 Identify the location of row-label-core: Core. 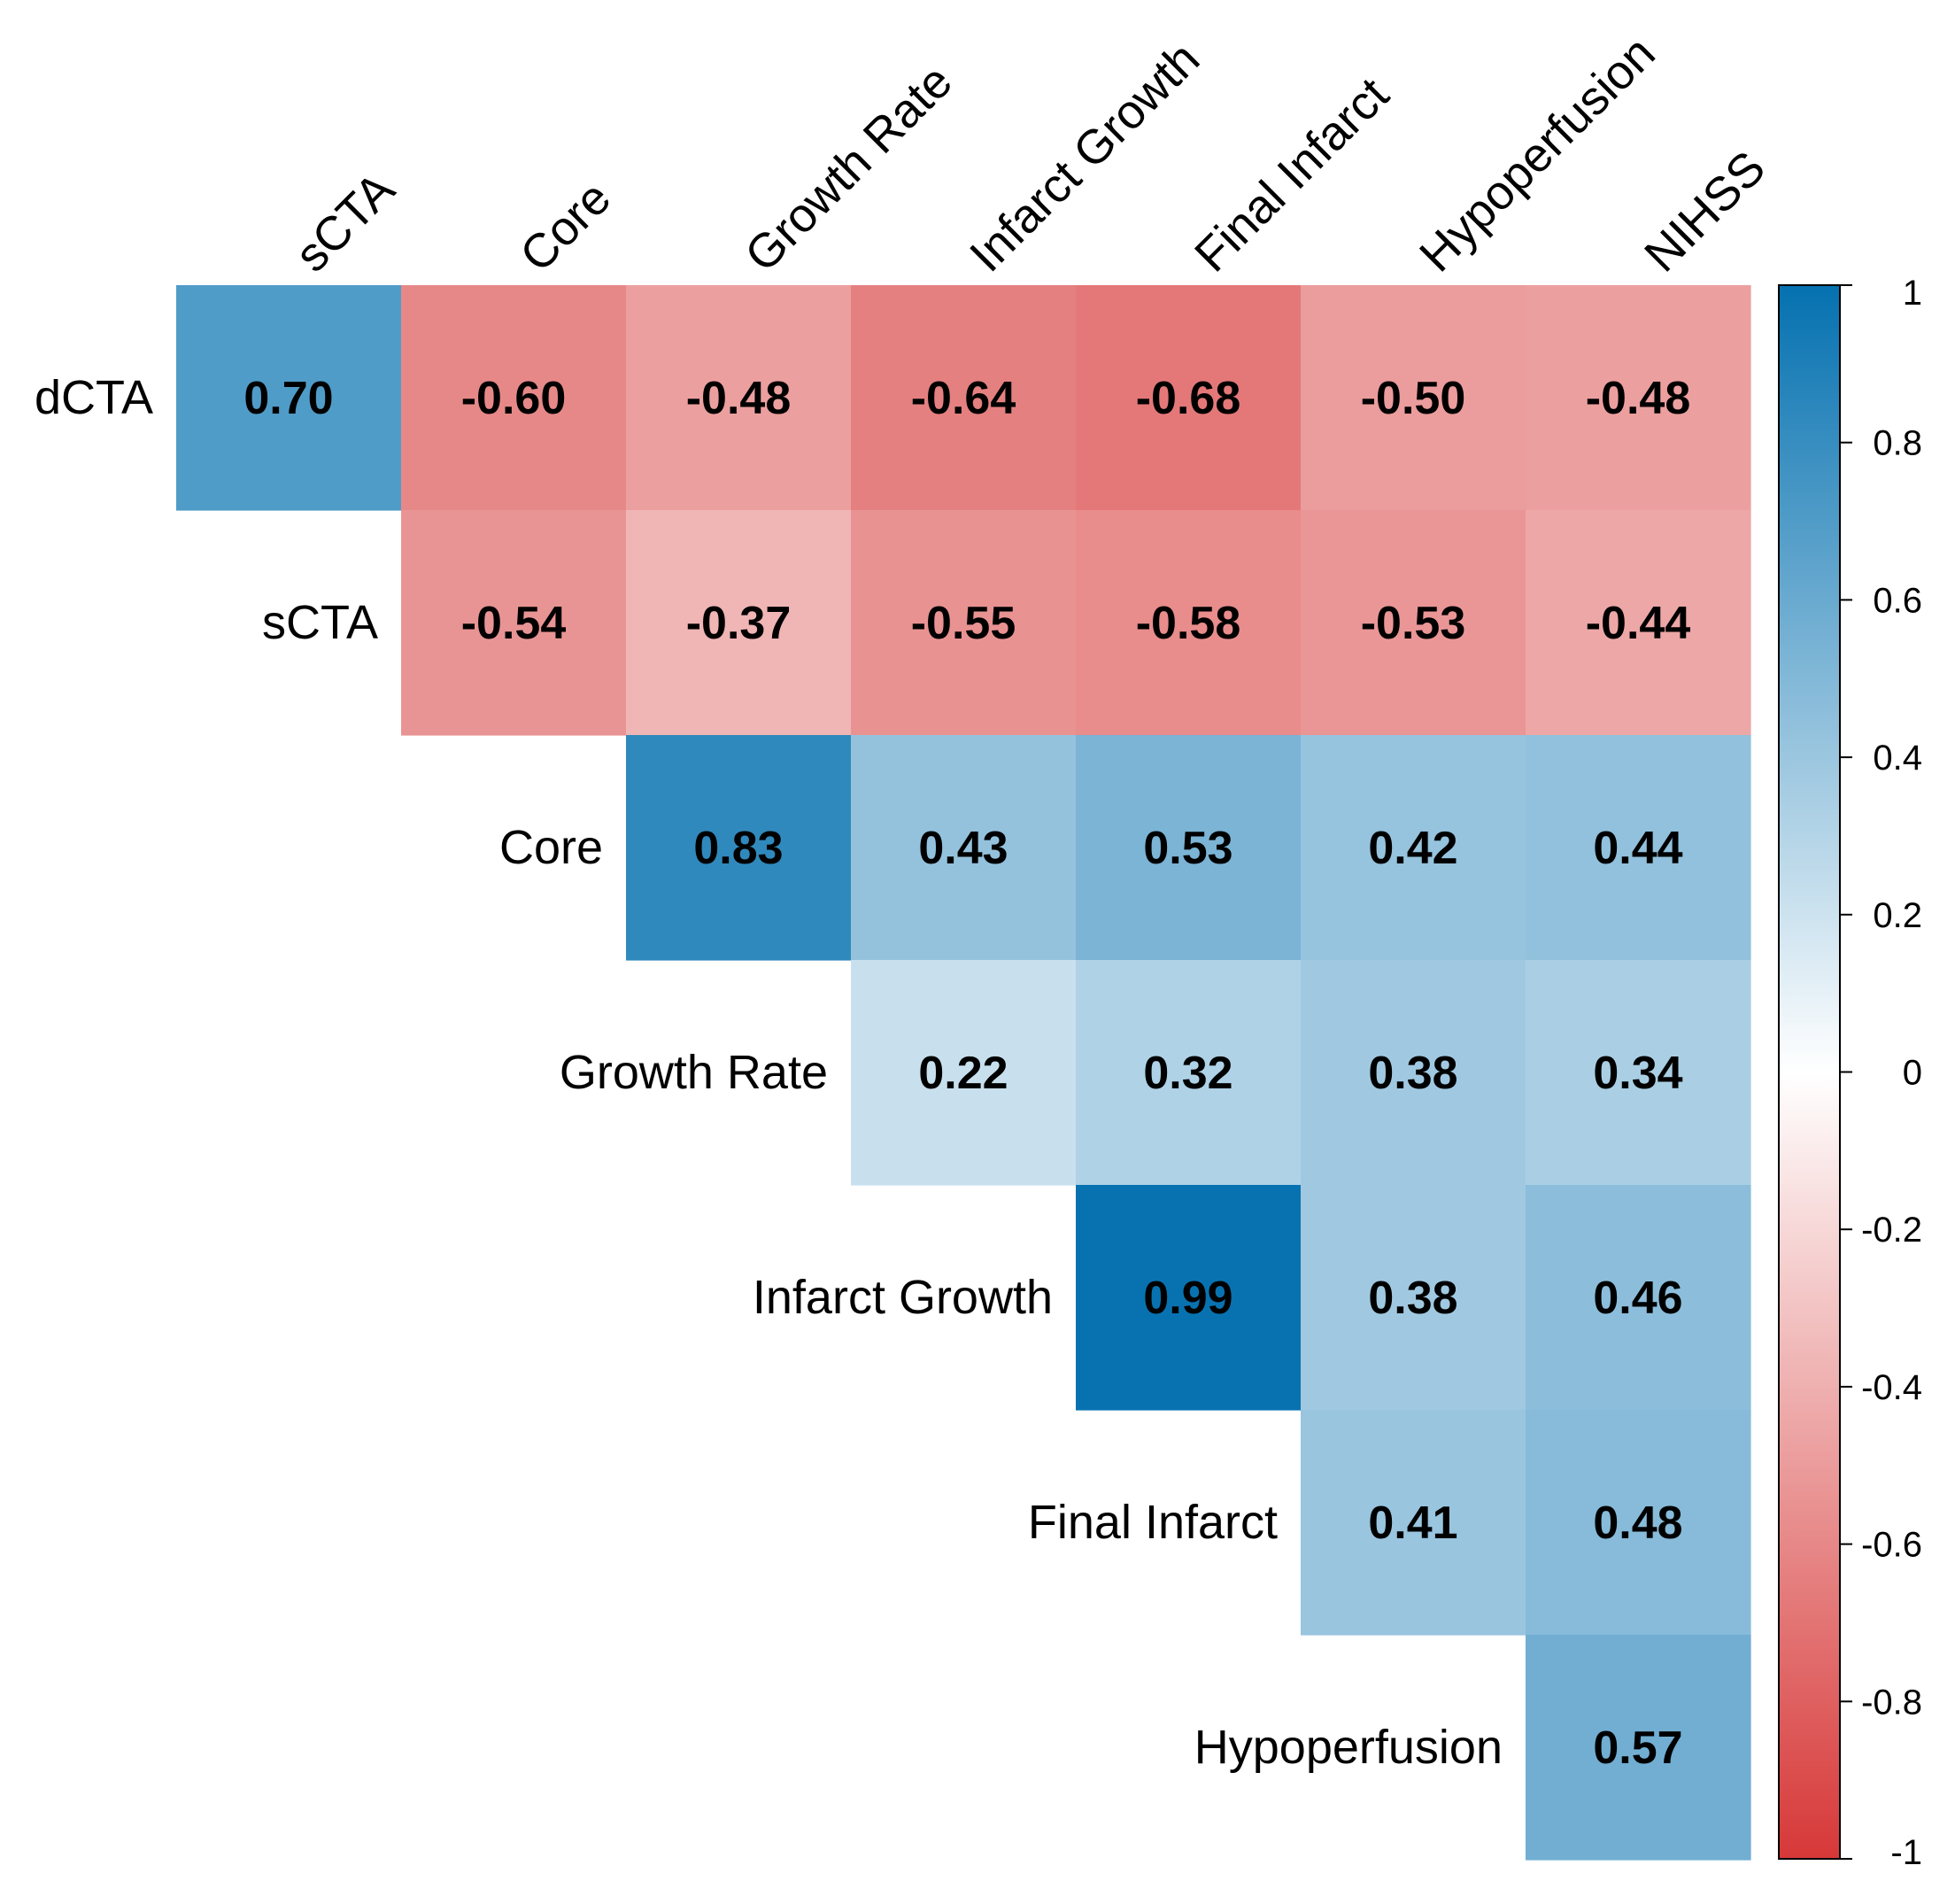
(551, 847).